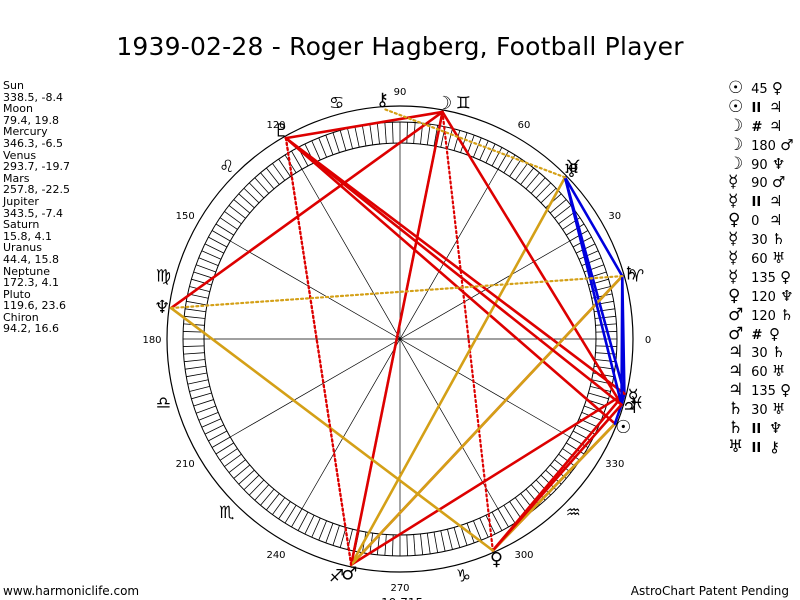 This screenshot has height=600, width=800. What do you see at coordinates (764, 316) in the screenshot?
I see `aspect-type: 120` at bounding box center [764, 316].